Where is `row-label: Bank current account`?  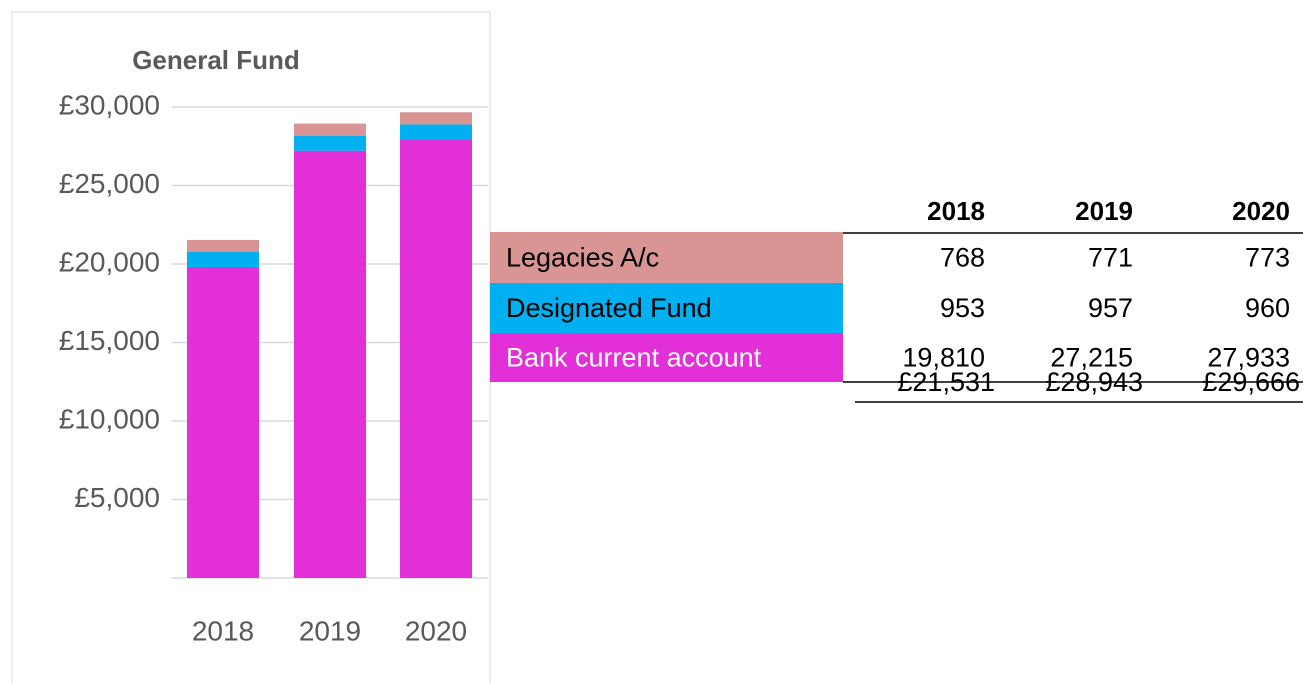
row-label: Bank current account is located at coordinates (634, 358).